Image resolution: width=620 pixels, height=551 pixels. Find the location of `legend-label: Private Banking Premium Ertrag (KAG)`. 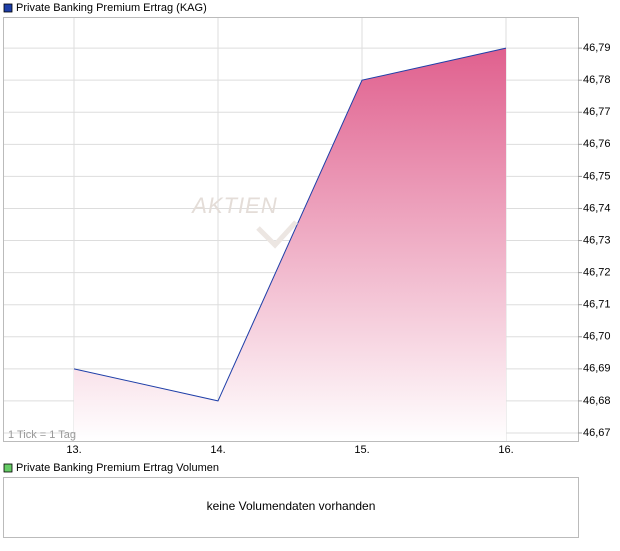

legend-label: Private Banking Premium Ertrag (KAG) is located at coordinates (111, 8).